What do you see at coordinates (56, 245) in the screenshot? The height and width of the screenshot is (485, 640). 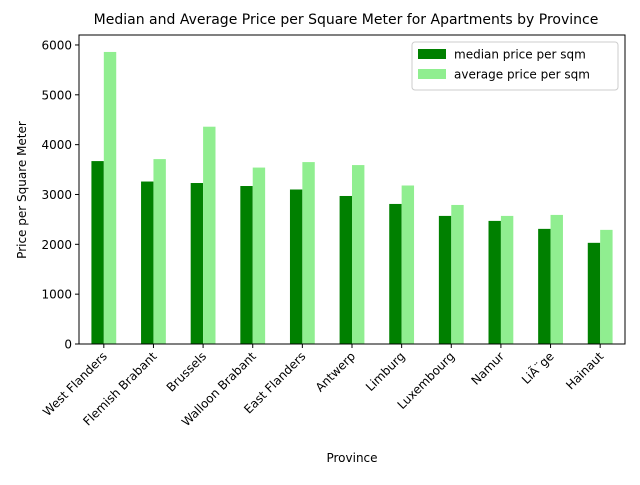 I see `y-tick-label: 2000` at bounding box center [56, 245].